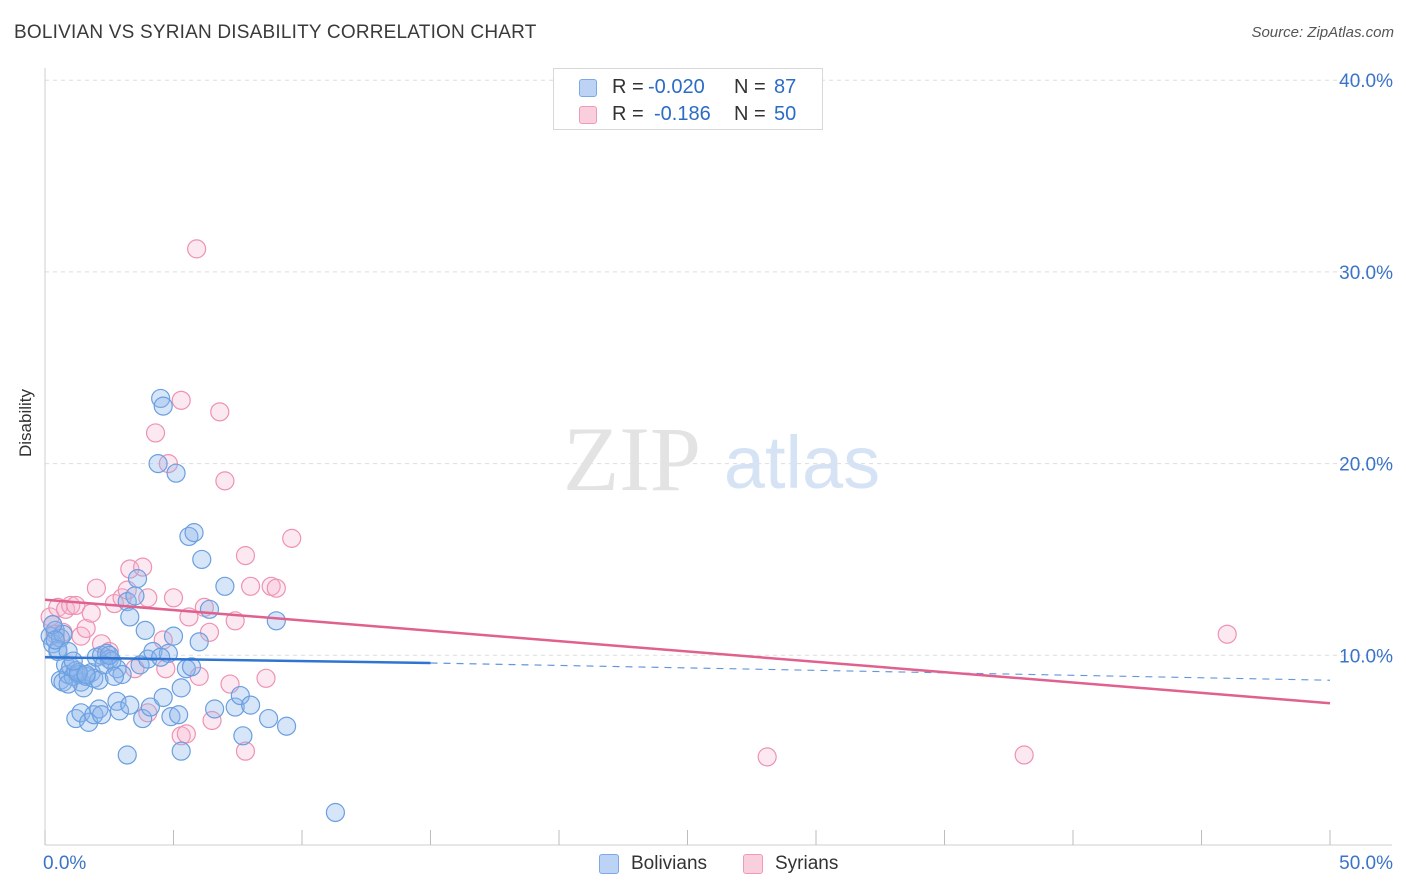  I want to click on y-tick-label: 20.0%, so click(1366, 465).